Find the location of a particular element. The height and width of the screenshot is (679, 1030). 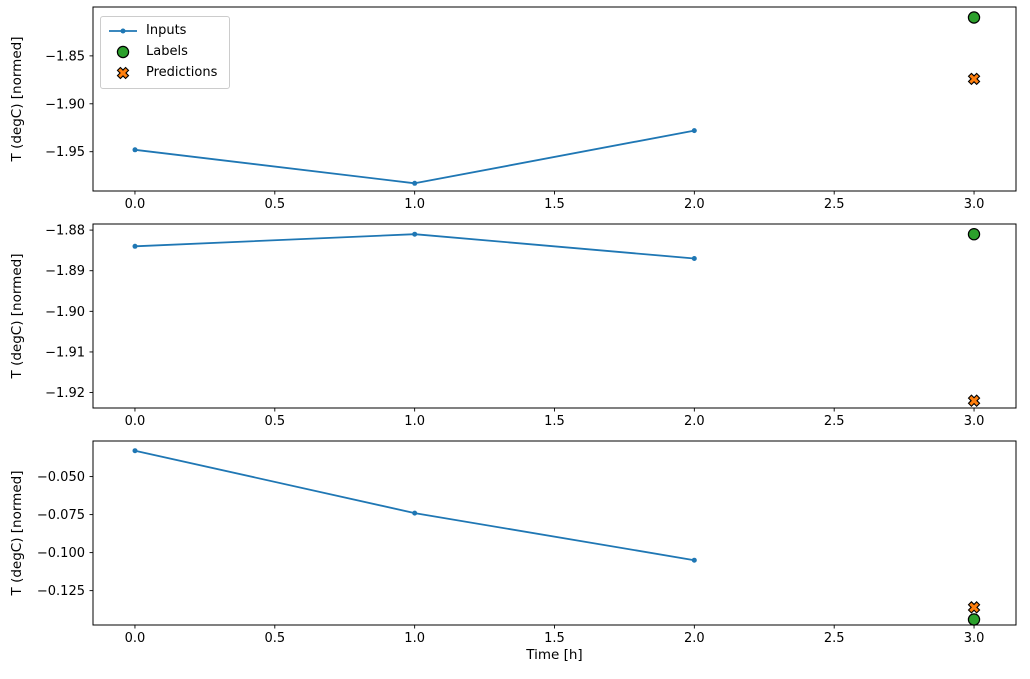

y-tick-label: −0.050 is located at coordinates (61, 477).